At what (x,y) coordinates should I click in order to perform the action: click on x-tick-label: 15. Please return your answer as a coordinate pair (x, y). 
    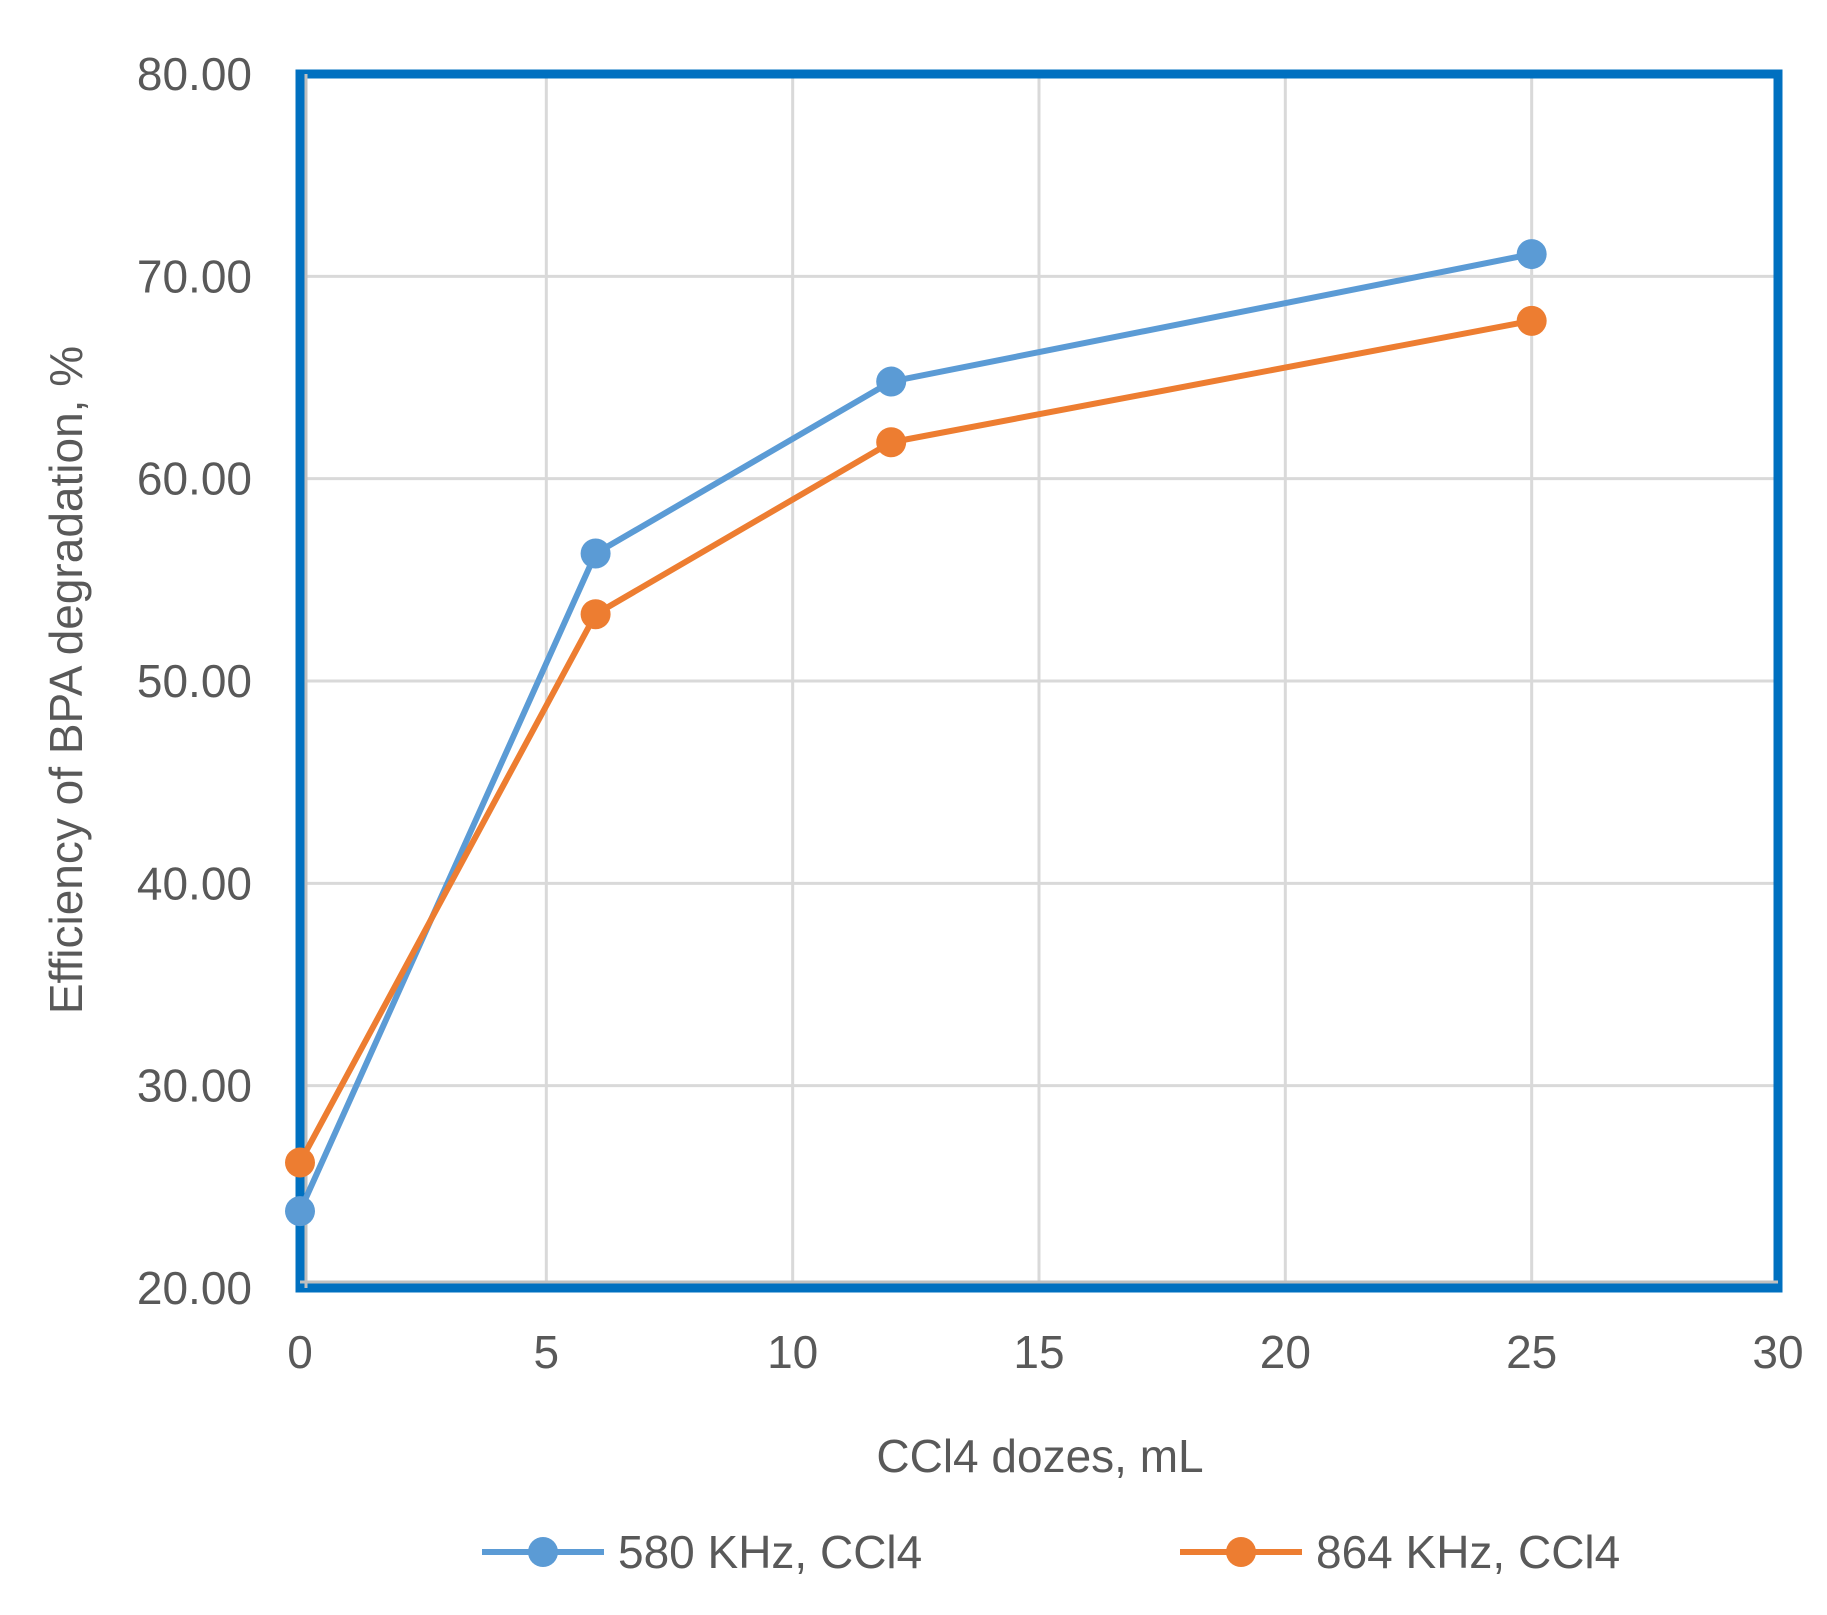
    Looking at the image, I should click on (1038, 1352).